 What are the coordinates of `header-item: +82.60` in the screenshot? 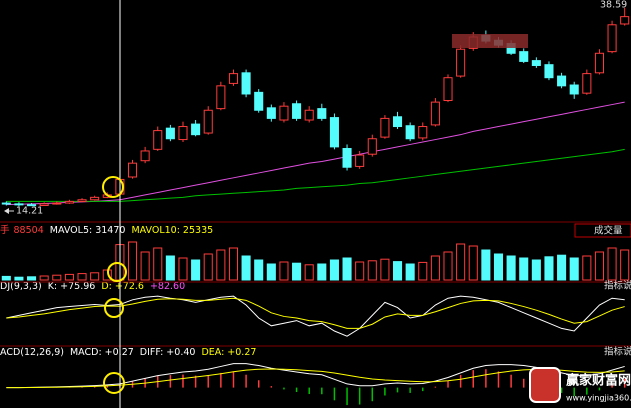 It's located at (167, 286).